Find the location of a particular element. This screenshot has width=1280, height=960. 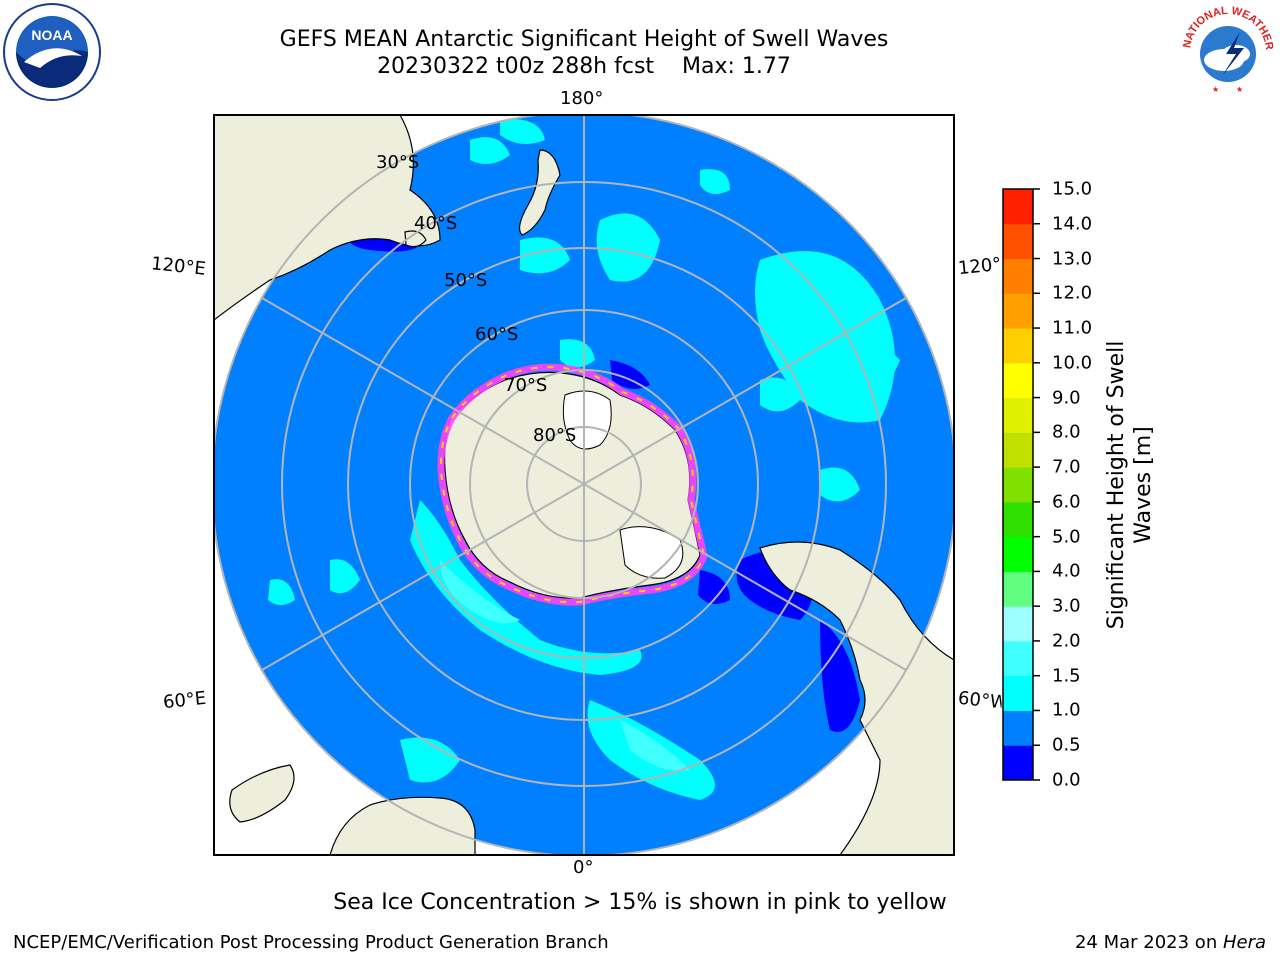

colorbar-tick-label: 0.0 is located at coordinates (1066, 780).